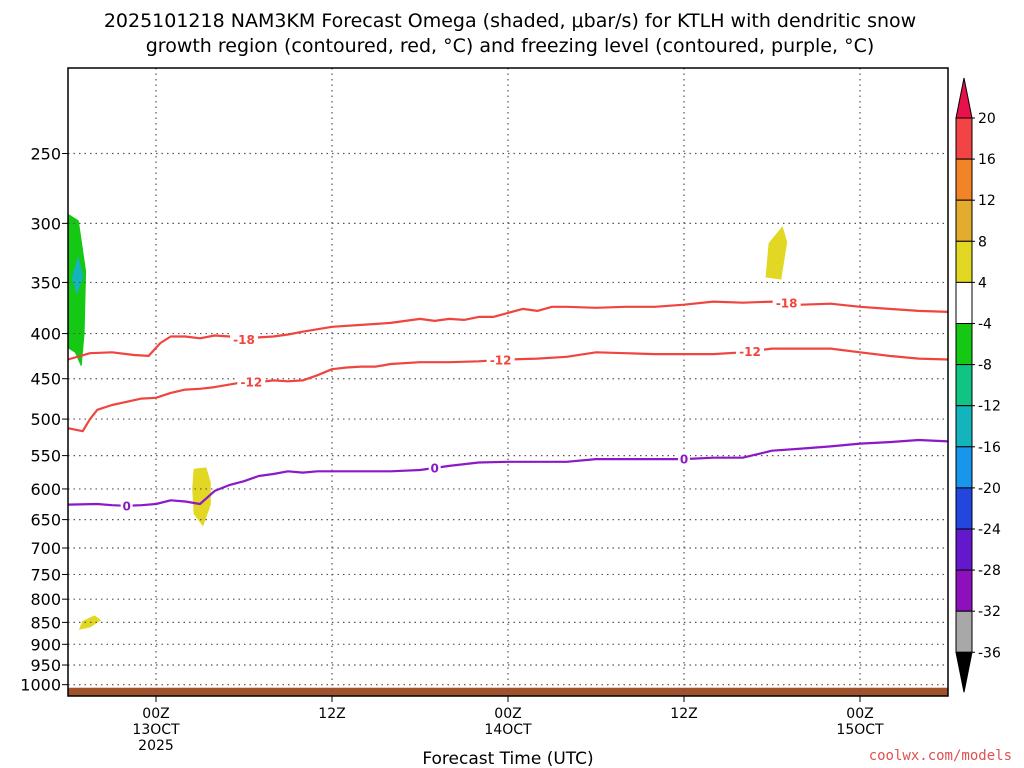 This screenshot has width=1024, height=768. What do you see at coordinates (989, 571) in the screenshot?
I see `colorbar-label: -28` at bounding box center [989, 571].